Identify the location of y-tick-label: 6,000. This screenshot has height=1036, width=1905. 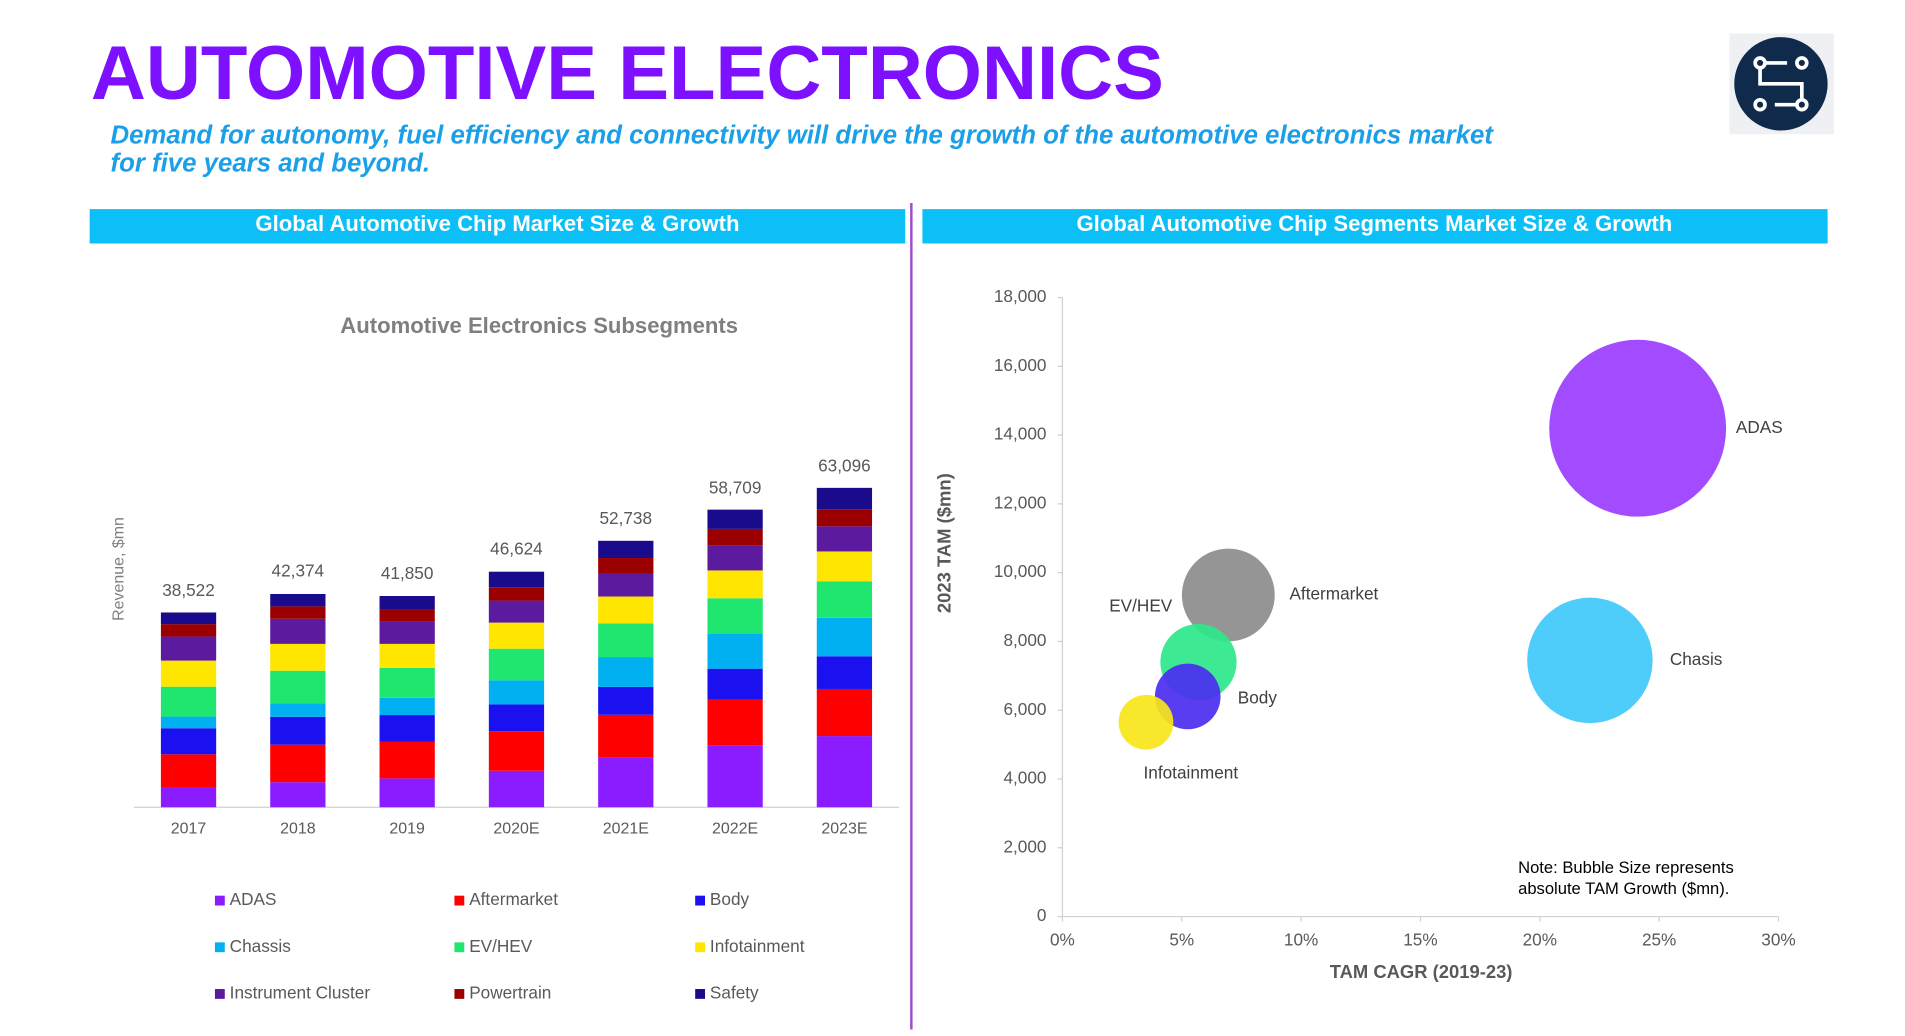
(1024, 709).